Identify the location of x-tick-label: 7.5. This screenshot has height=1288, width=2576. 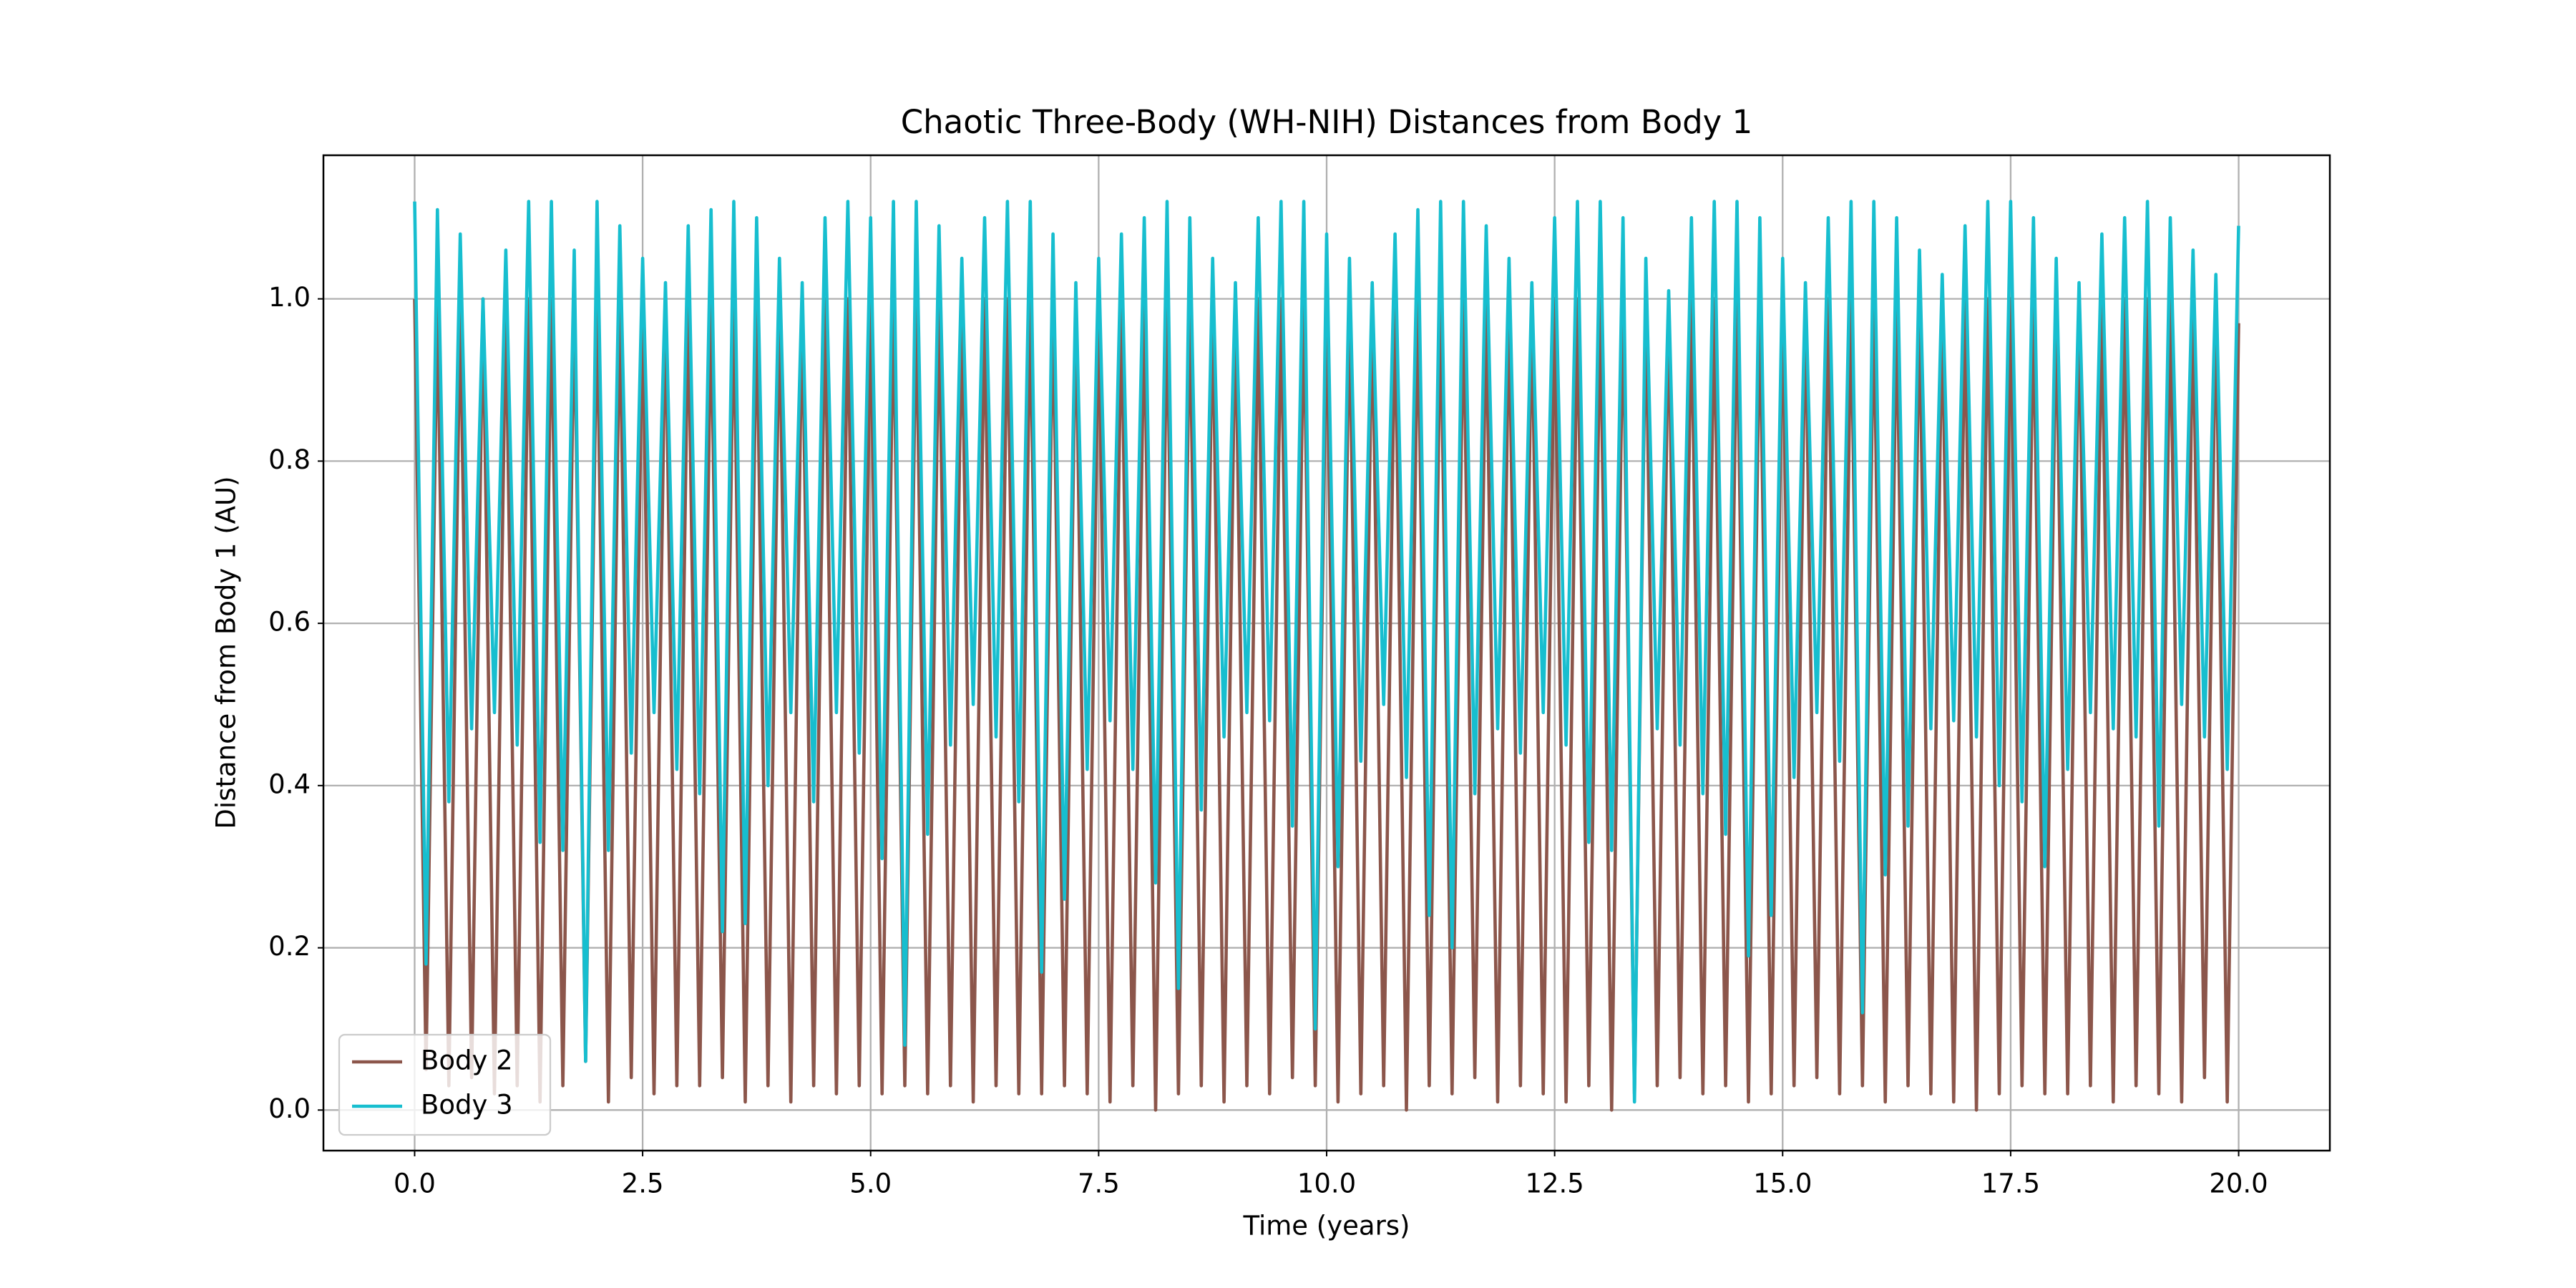
(1099, 1184).